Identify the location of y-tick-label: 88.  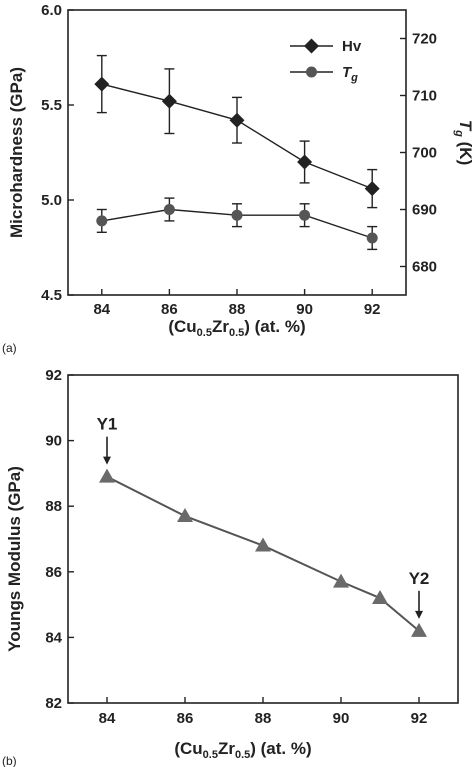
(53, 506).